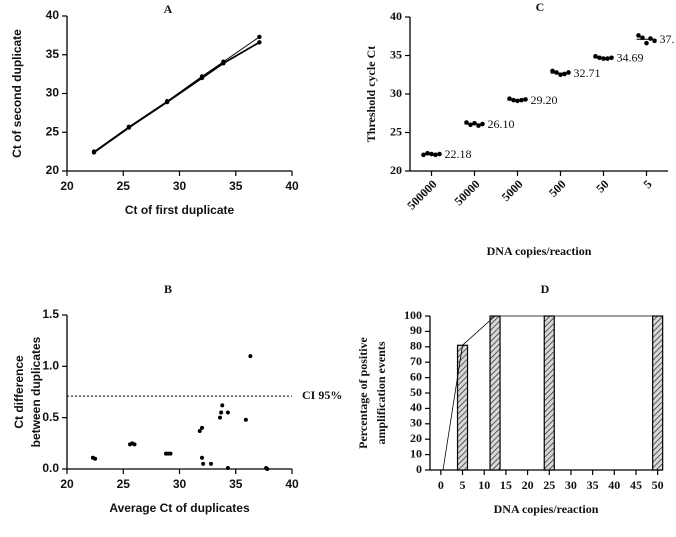 The image size is (676, 537). What do you see at coordinates (416, 453) in the screenshot?
I see `y-tick-label: 10` at bounding box center [416, 453].